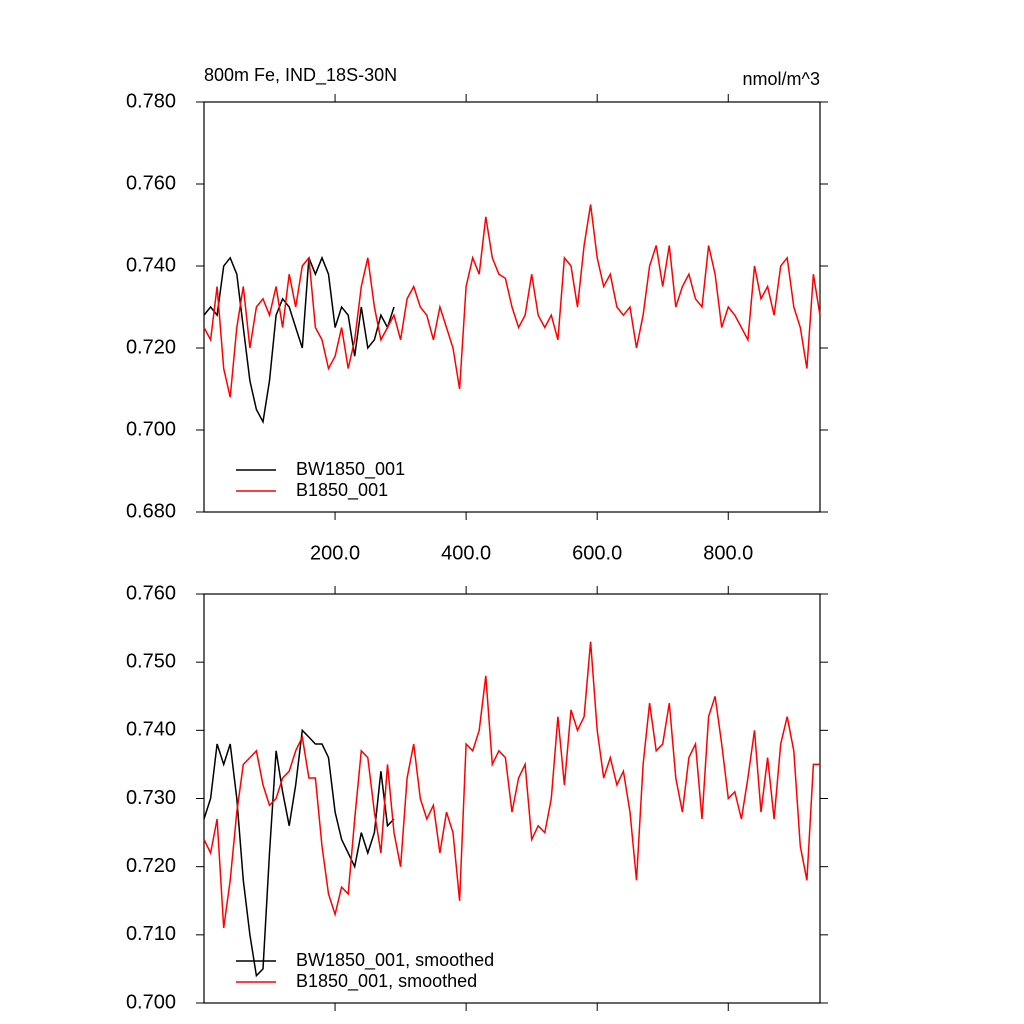 The image size is (1024, 1024). Describe the element at coordinates (386, 981) in the screenshot. I see `legend-label: B1850_001, smoothed` at that location.